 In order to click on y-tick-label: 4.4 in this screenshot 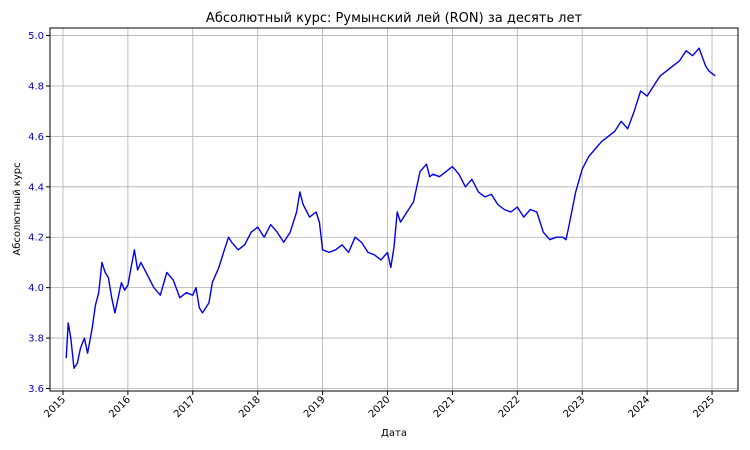, I will do `click(36, 187)`.